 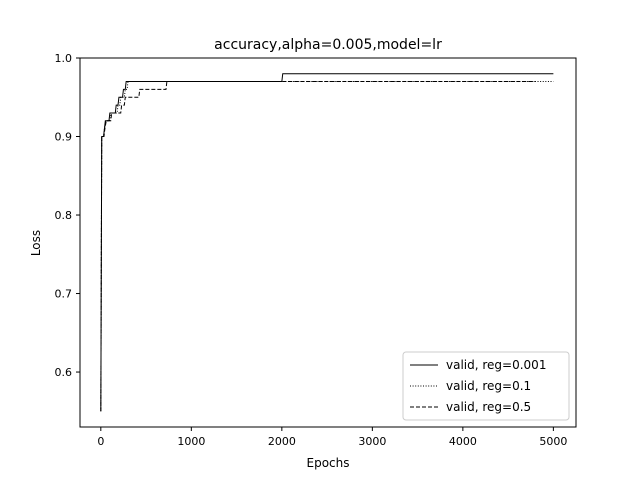 I want to click on x-tick-label-0: 0, so click(x=100, y=441).